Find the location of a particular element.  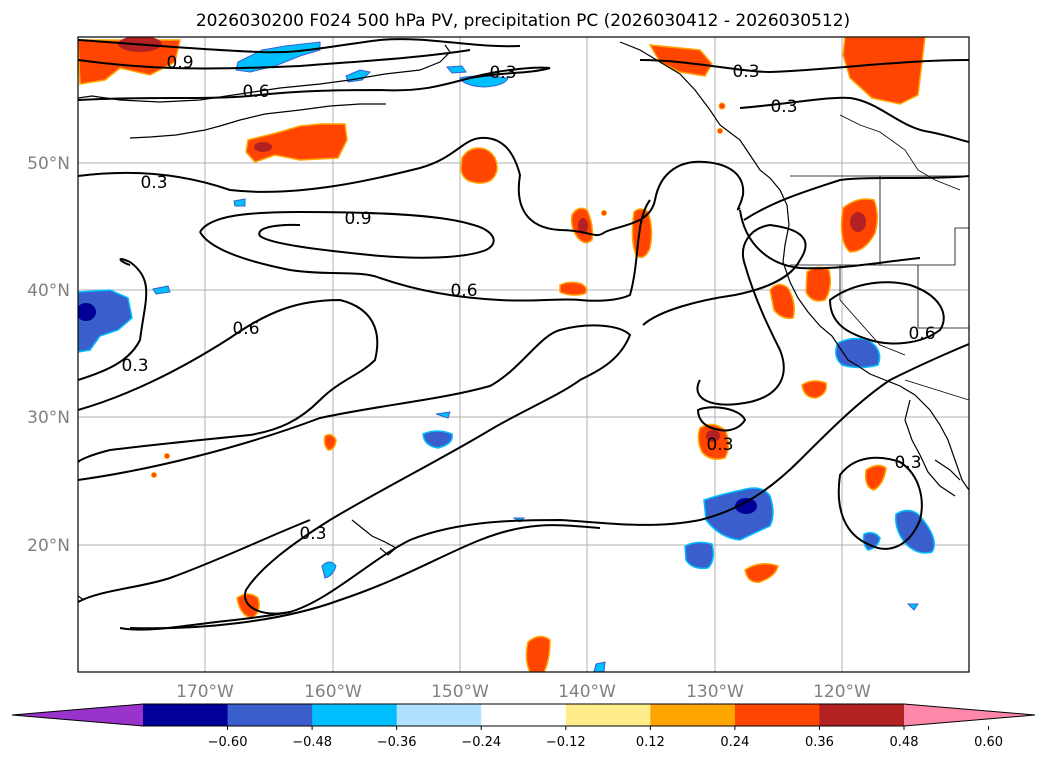

lon-tick-label: 140°W is located at coordinates (587, 692).